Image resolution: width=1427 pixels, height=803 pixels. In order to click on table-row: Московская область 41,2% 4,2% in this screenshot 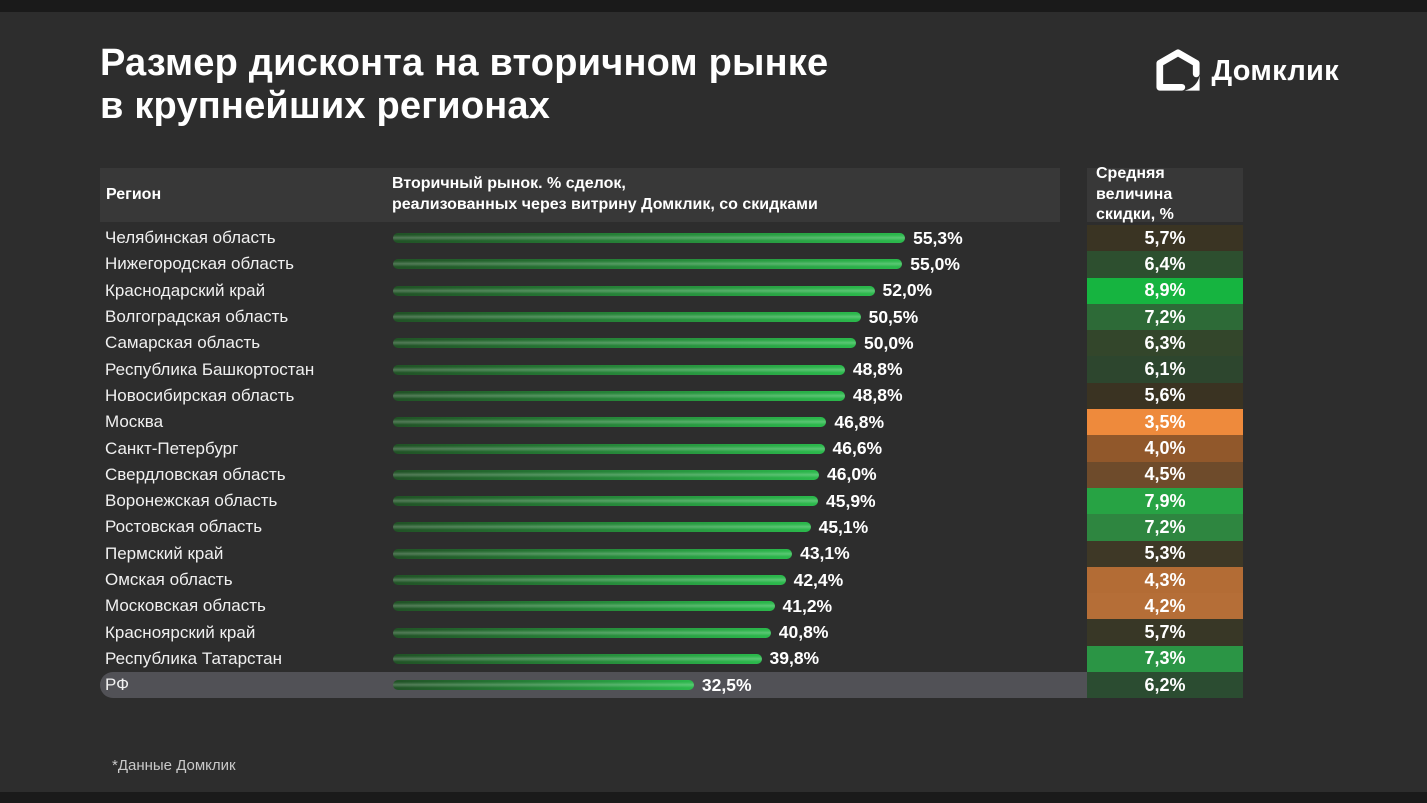, I will do `click(671, 606)`.